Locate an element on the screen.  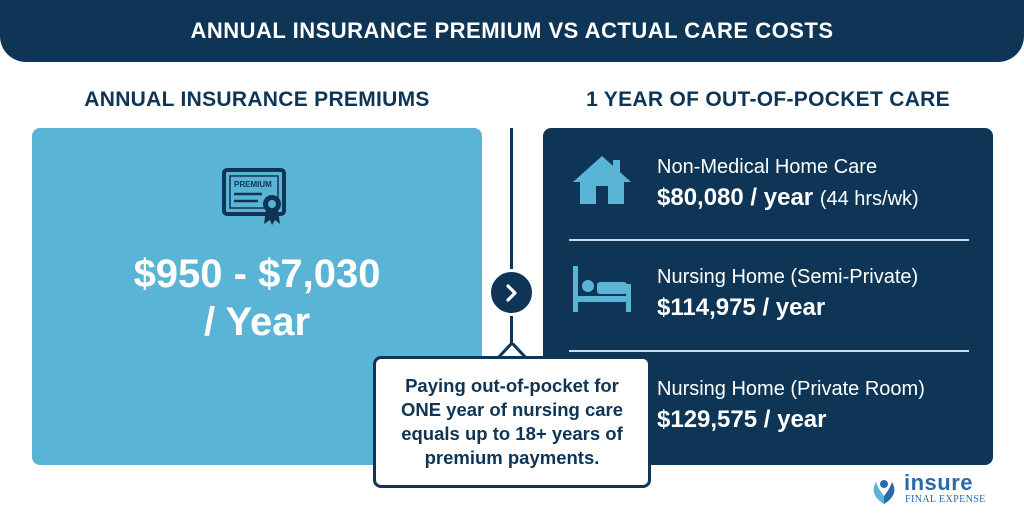
callout-line: ONE year of nursing care is located at coordinates (512, 409).